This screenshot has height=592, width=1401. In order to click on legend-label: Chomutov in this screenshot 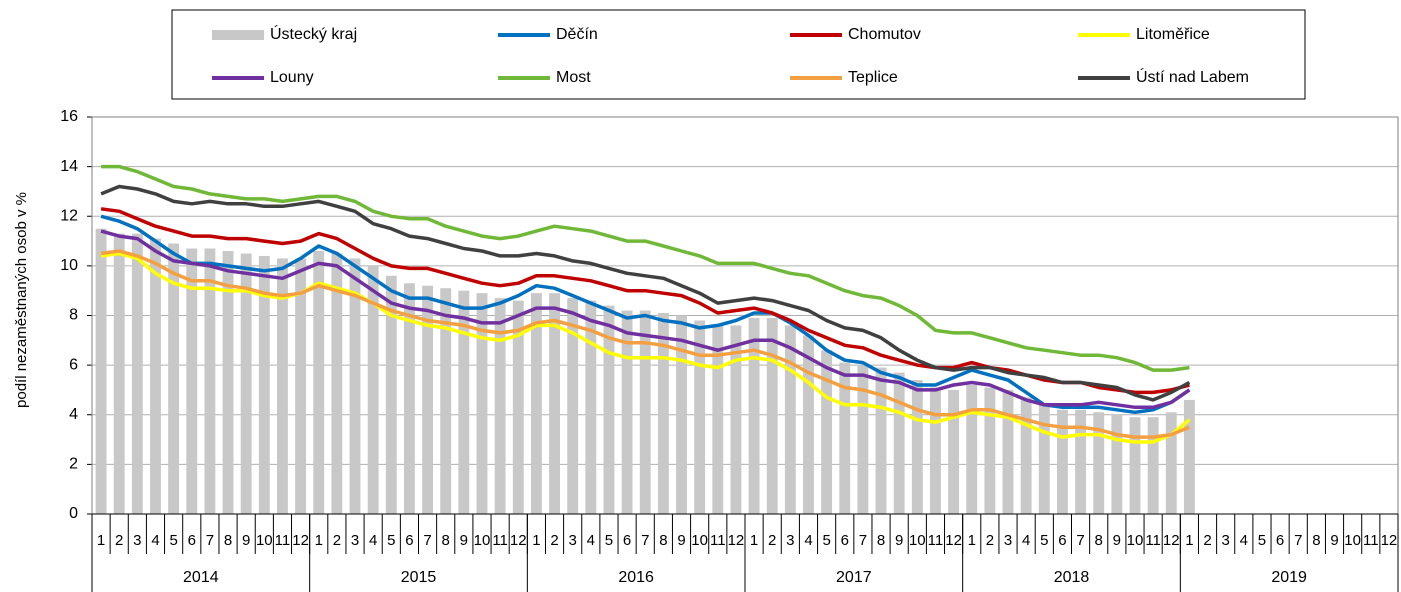, I will do `click(884, 34)`.